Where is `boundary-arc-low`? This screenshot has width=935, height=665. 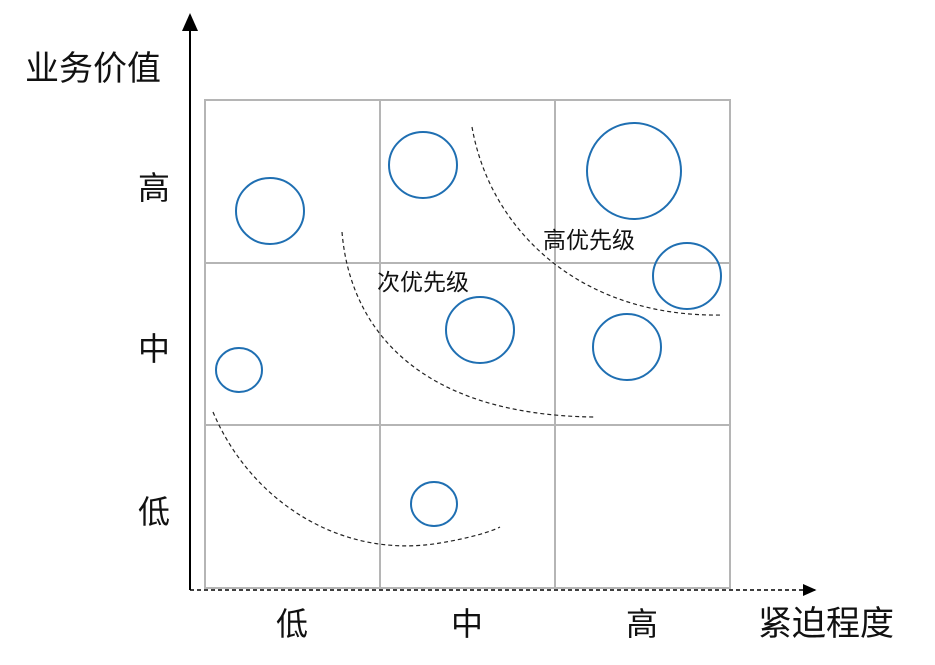 boundary-arc-low is located at coordinates (356, 479).